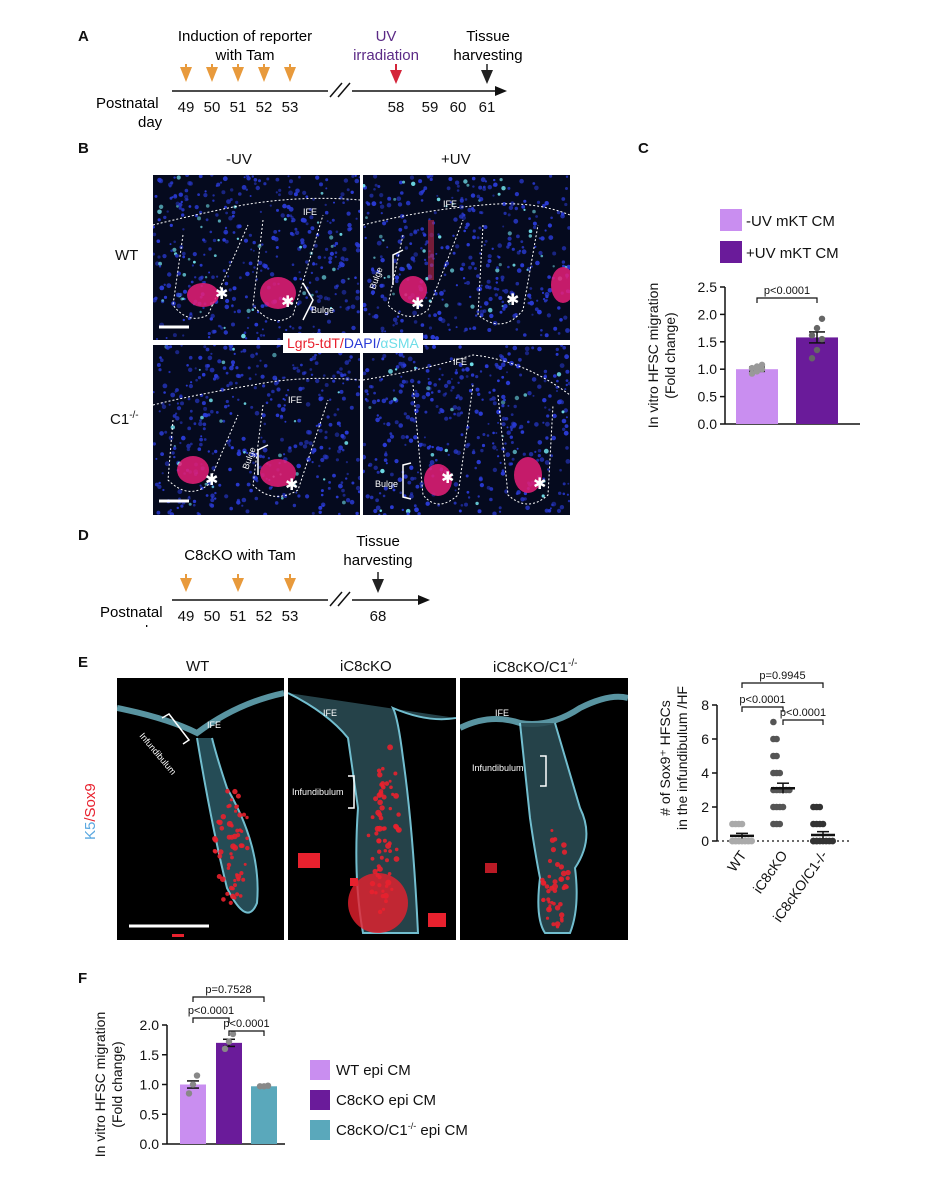 The width and height of the screenshot is (931, 1200). I want to click on tam-arrow-icon, so click(290, 74).